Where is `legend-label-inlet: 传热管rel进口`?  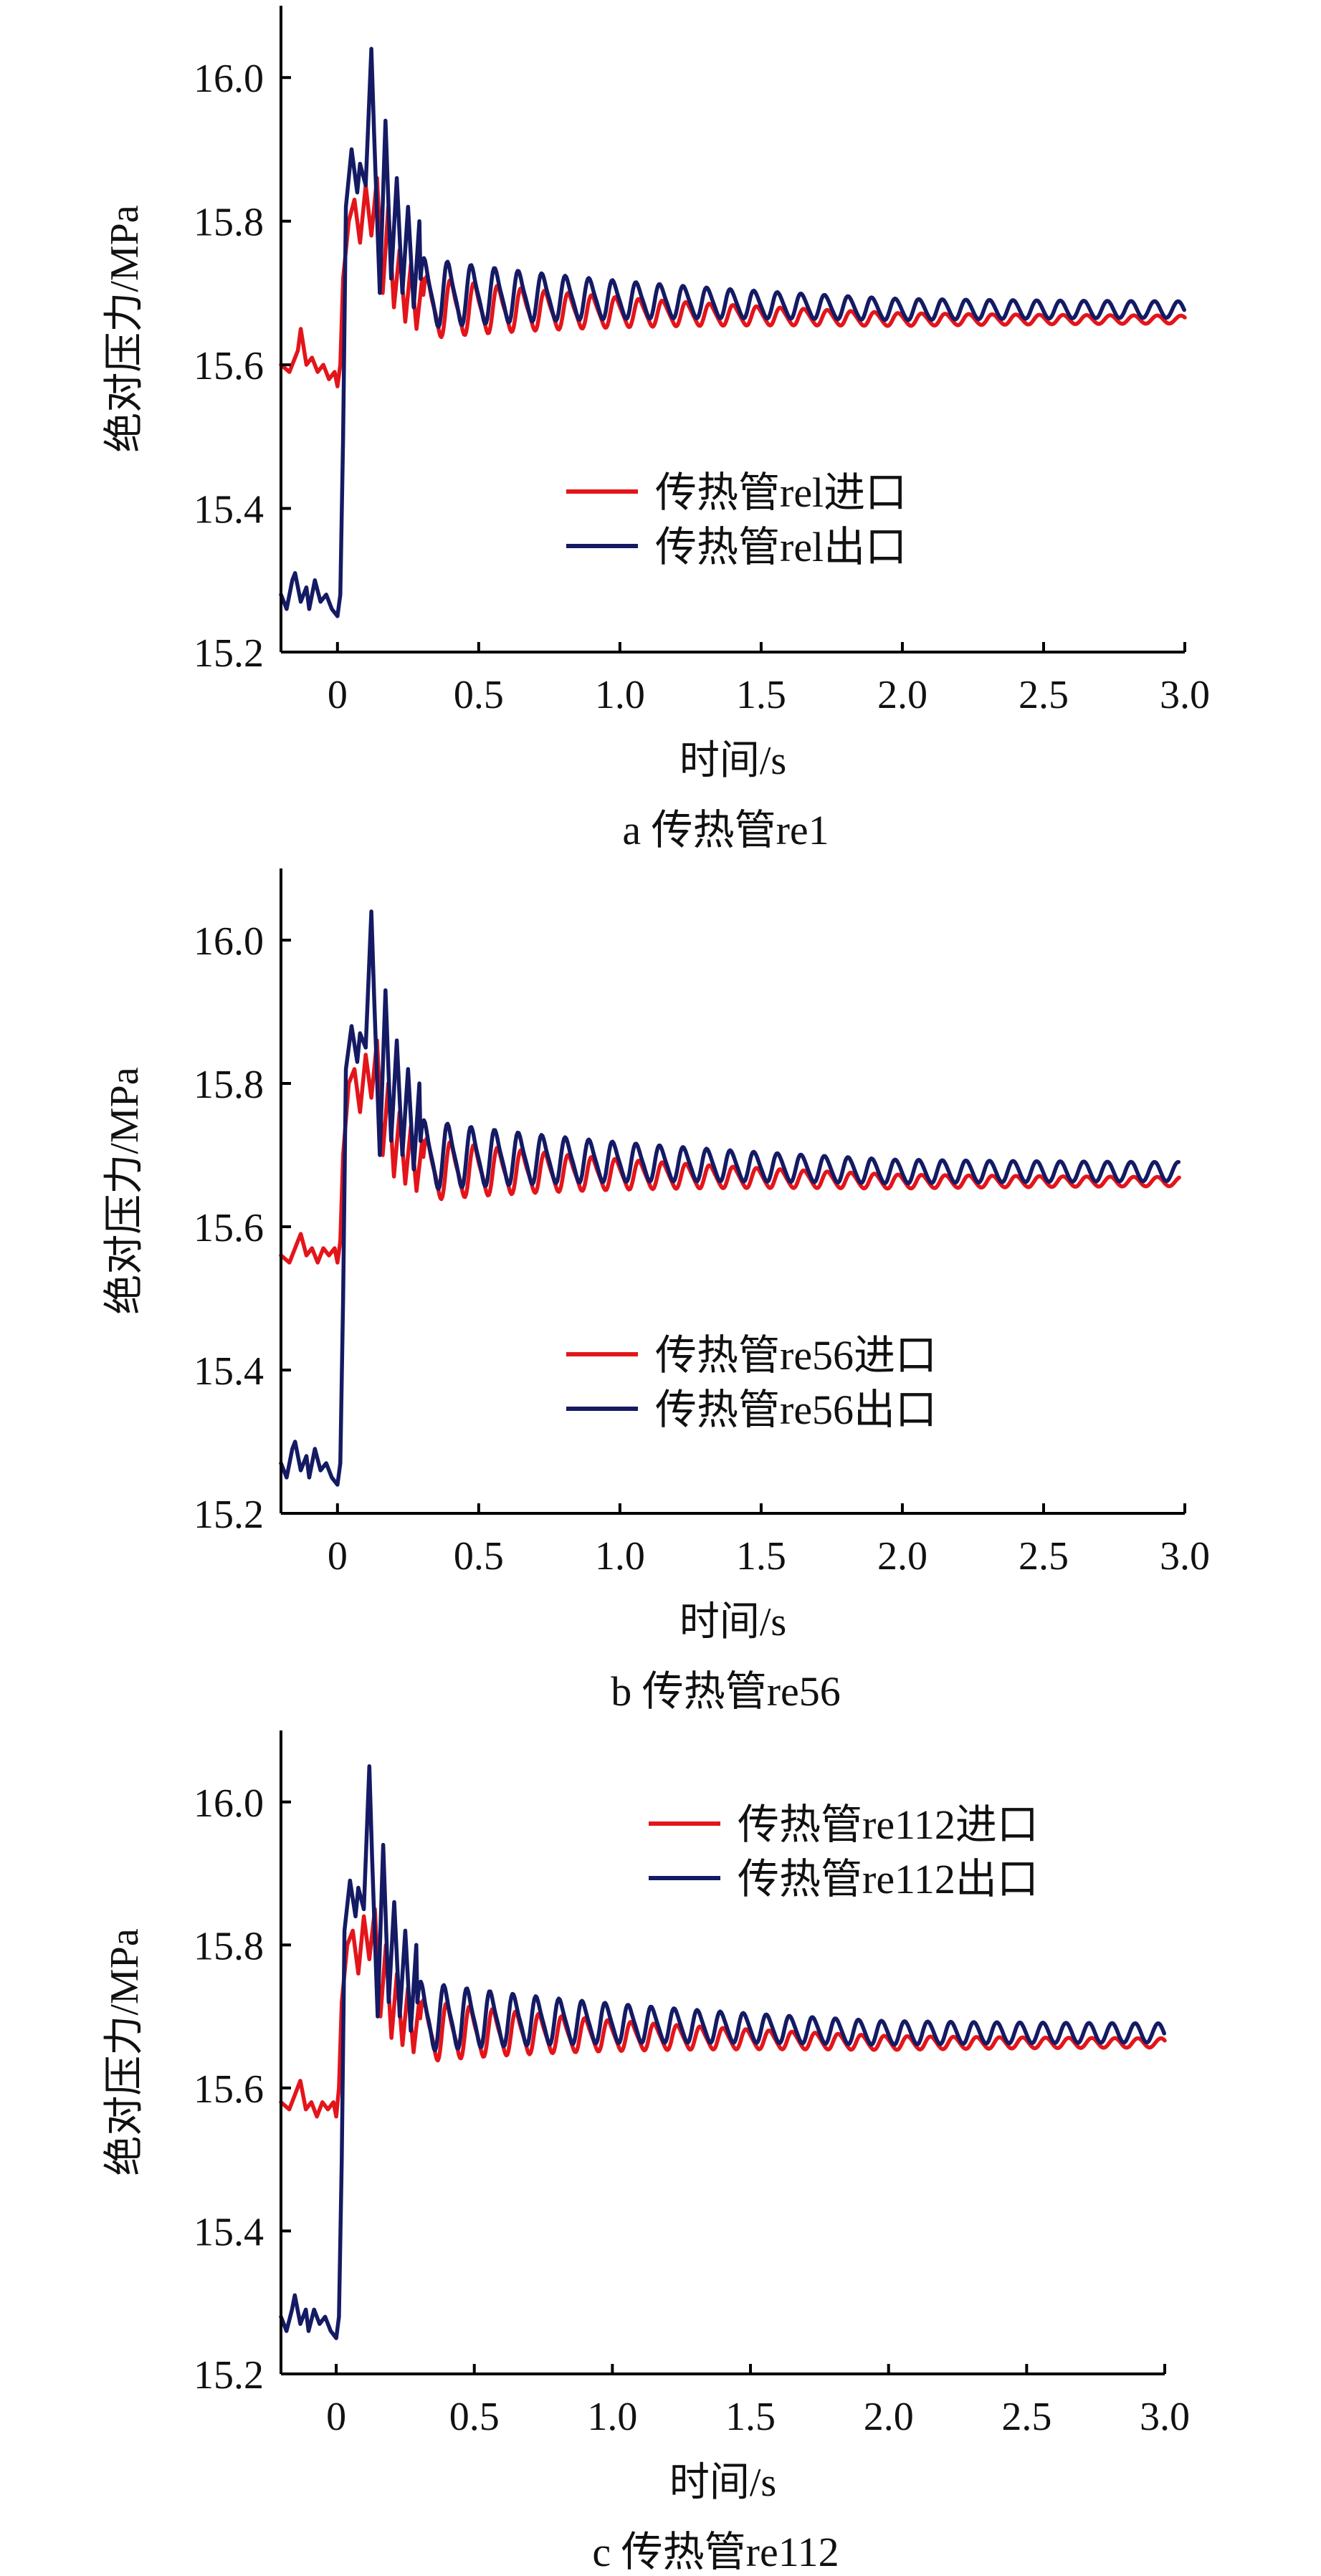 legend-label-inlet: 传热管rel进口 is located at coordinates (781, 492).